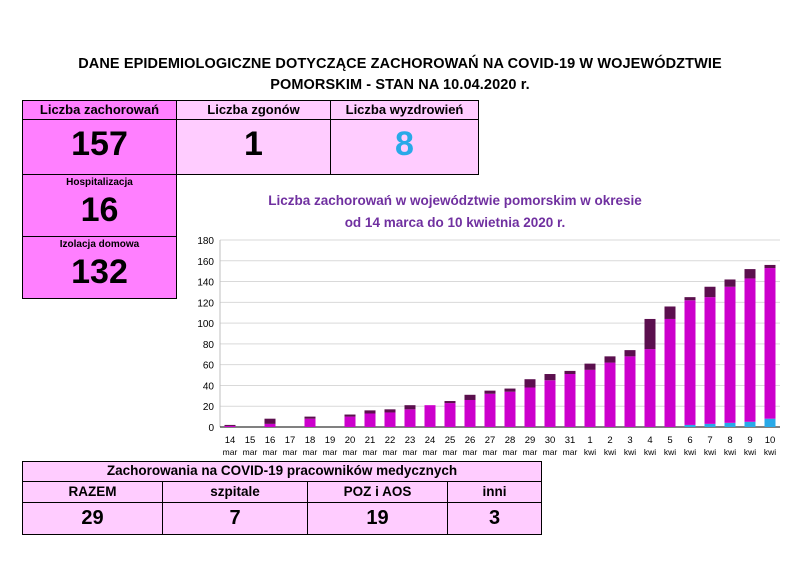 This screenshot has width=800, height=584. What do you see at coordinates (235, 492) in the screenshot?
I see `medical-header: szpitale` at bounding box center [235, 492].